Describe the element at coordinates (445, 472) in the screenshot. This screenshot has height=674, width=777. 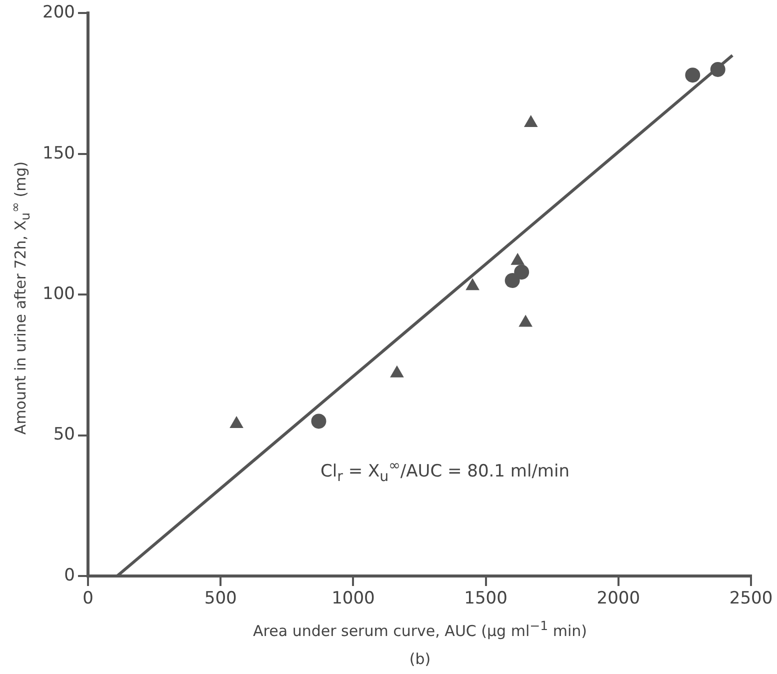
I see `annotation: Cl$_{r}$ = X$_{u}$$^{∞}$/AUC = 80.1 ml/min` at that location.